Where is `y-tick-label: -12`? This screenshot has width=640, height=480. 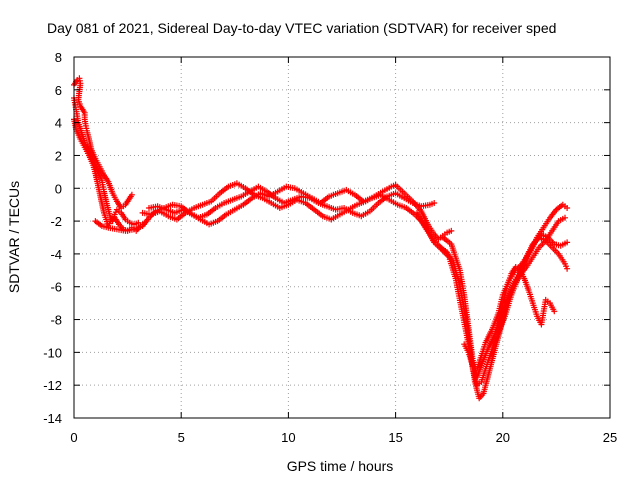
y-tick-label: -12 is located at coordinates (52, 385).